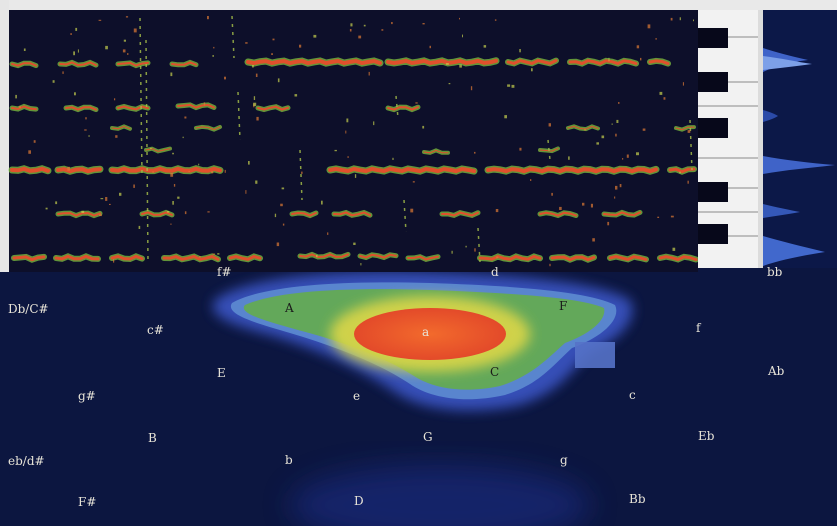  What do you see at coordinates (713, 234) in the screenshot?
I see `black-key` at bounding box center [713, 234].